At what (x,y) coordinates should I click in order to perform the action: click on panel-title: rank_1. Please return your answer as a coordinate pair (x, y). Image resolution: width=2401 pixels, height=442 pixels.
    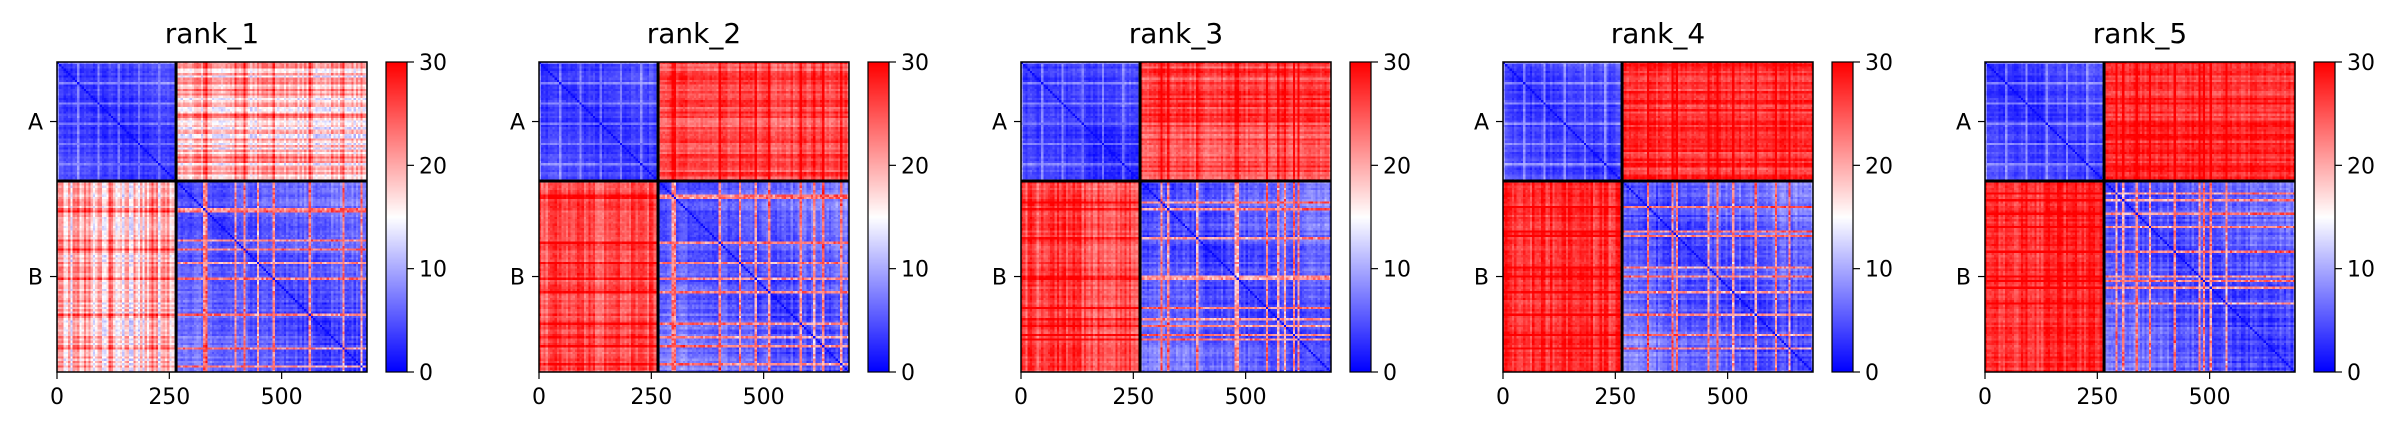
    Looking at the image, I should click on (212, 33).